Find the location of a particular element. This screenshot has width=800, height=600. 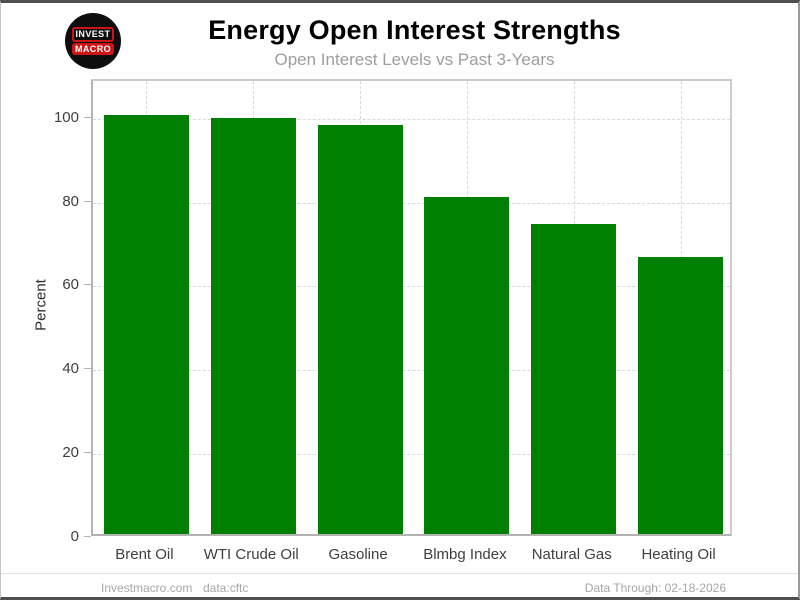

investmacro-logo: INVEST MACRO is located at coordinates (93, 41).